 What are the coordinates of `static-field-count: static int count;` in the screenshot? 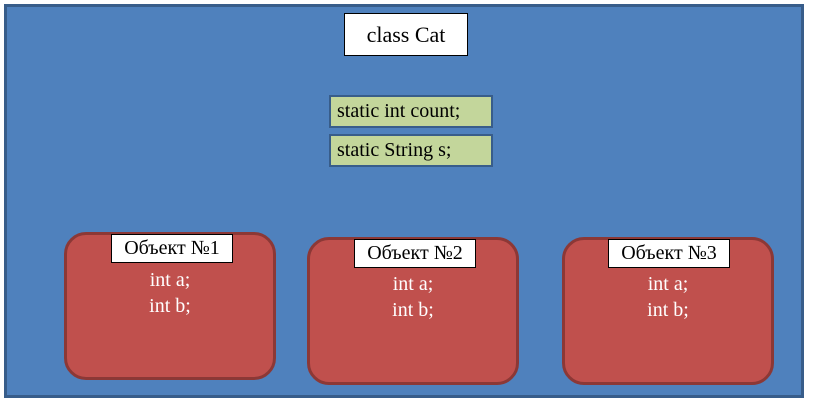 It's located at (411, 111).